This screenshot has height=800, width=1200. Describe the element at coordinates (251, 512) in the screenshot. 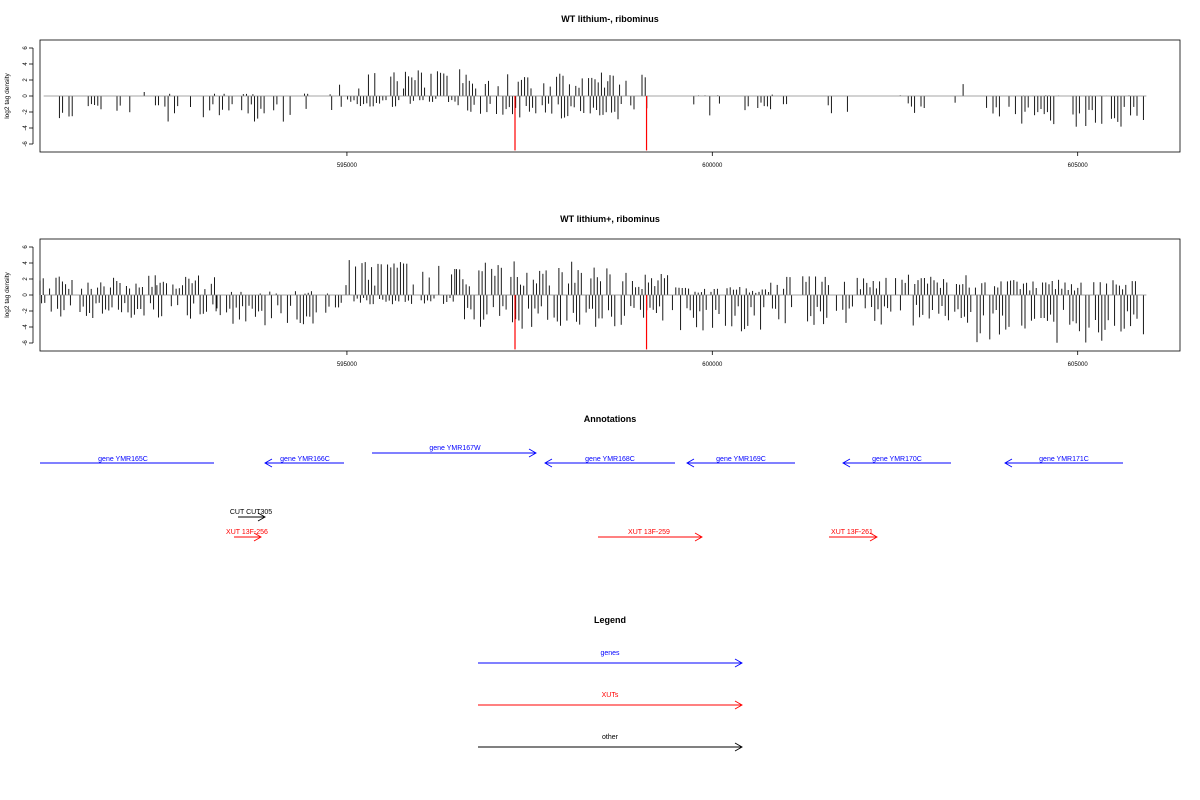

I see `feature-label: CUT CUT305` at that location.